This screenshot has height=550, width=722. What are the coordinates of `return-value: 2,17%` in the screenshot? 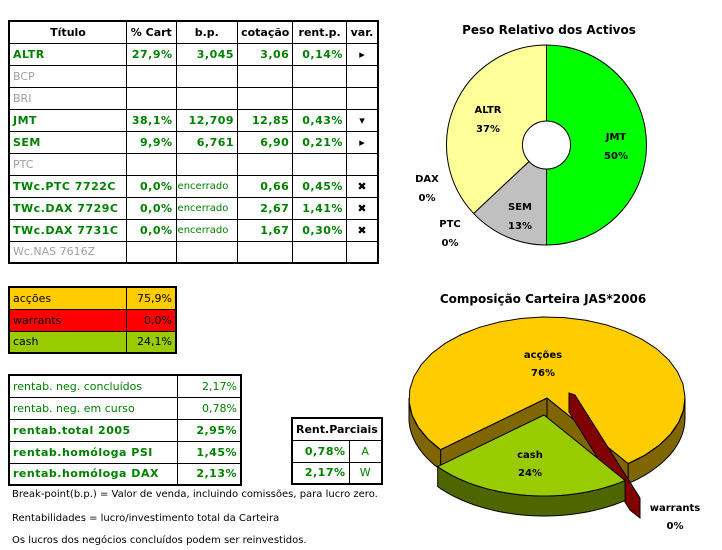 It's located at (209, 386).